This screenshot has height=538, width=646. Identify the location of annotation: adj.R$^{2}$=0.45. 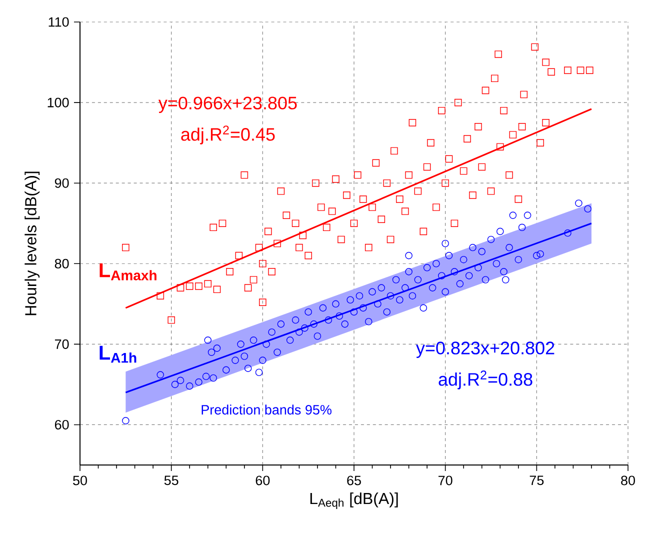
(228, 135).